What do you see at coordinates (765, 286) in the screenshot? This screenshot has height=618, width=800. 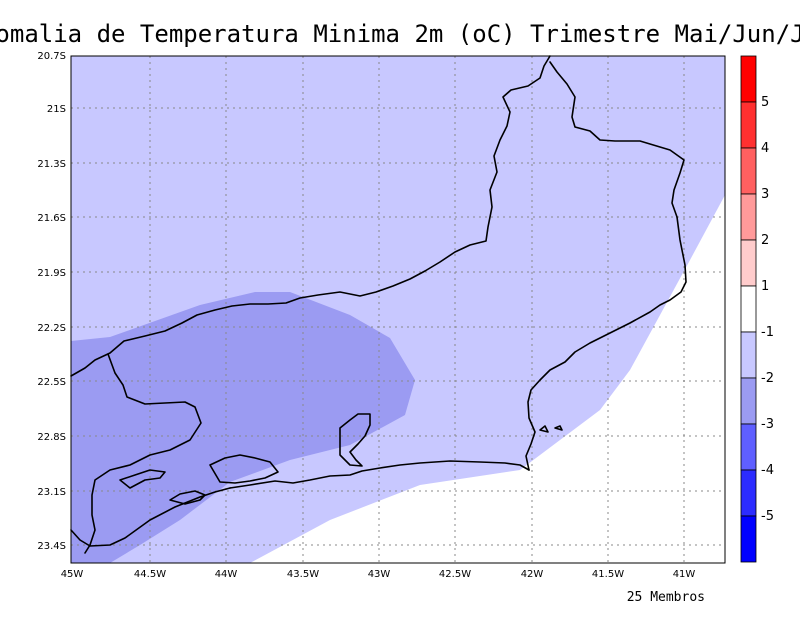 I see `colorbar-label: 1` at bounding box center [765, 286].